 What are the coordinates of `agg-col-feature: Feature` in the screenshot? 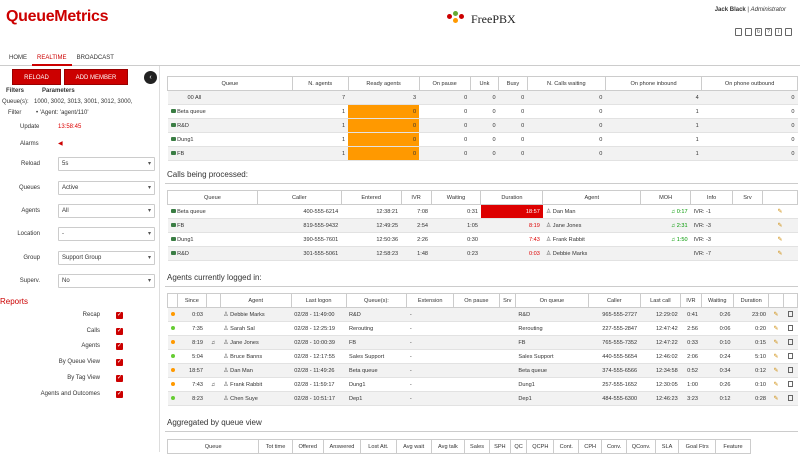 It's located at (733, 446).